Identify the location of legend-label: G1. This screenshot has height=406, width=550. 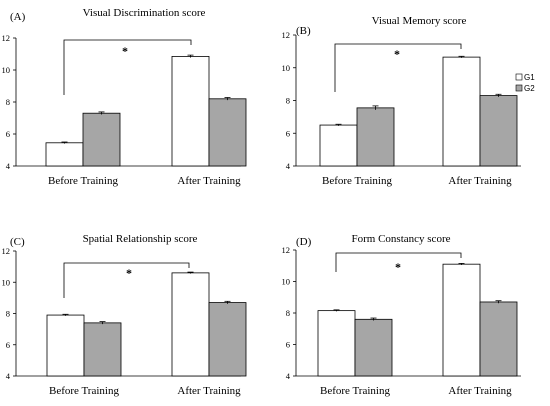
(529, 77).